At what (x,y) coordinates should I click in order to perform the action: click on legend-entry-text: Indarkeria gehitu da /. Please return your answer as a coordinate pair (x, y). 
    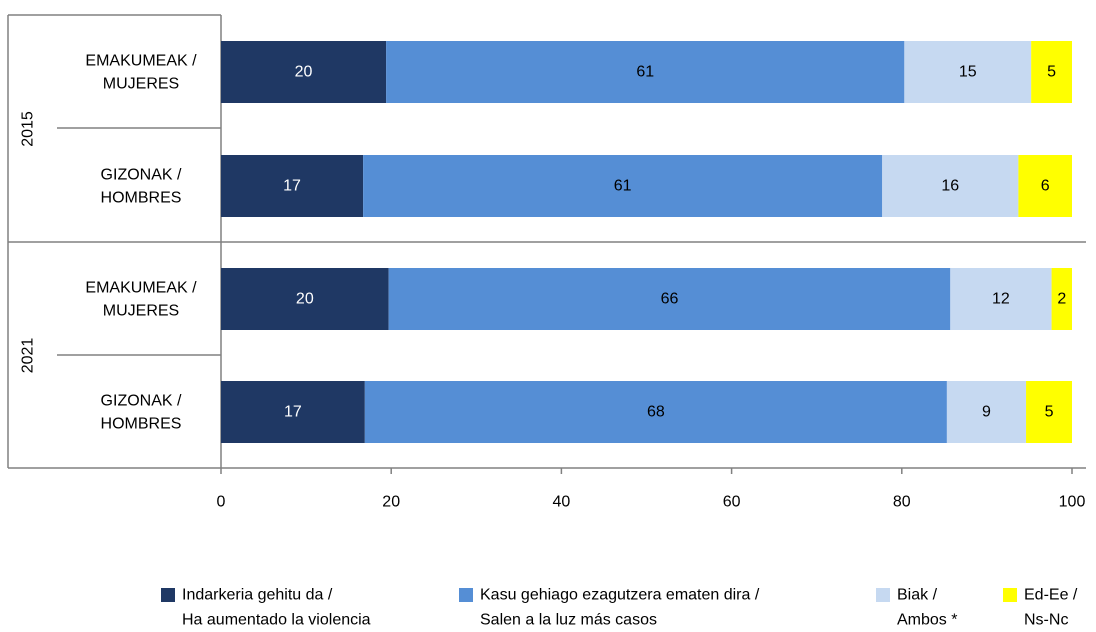
    Looking at the image, I should click on (257, 595).